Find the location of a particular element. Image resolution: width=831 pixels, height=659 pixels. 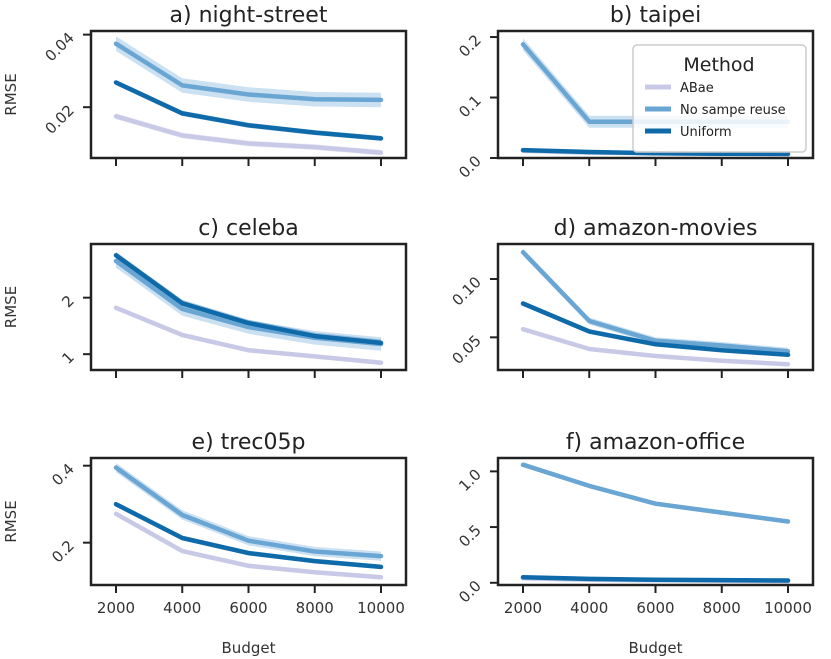

y-tick-label: 1.0 is located at coordinates (470, 480).